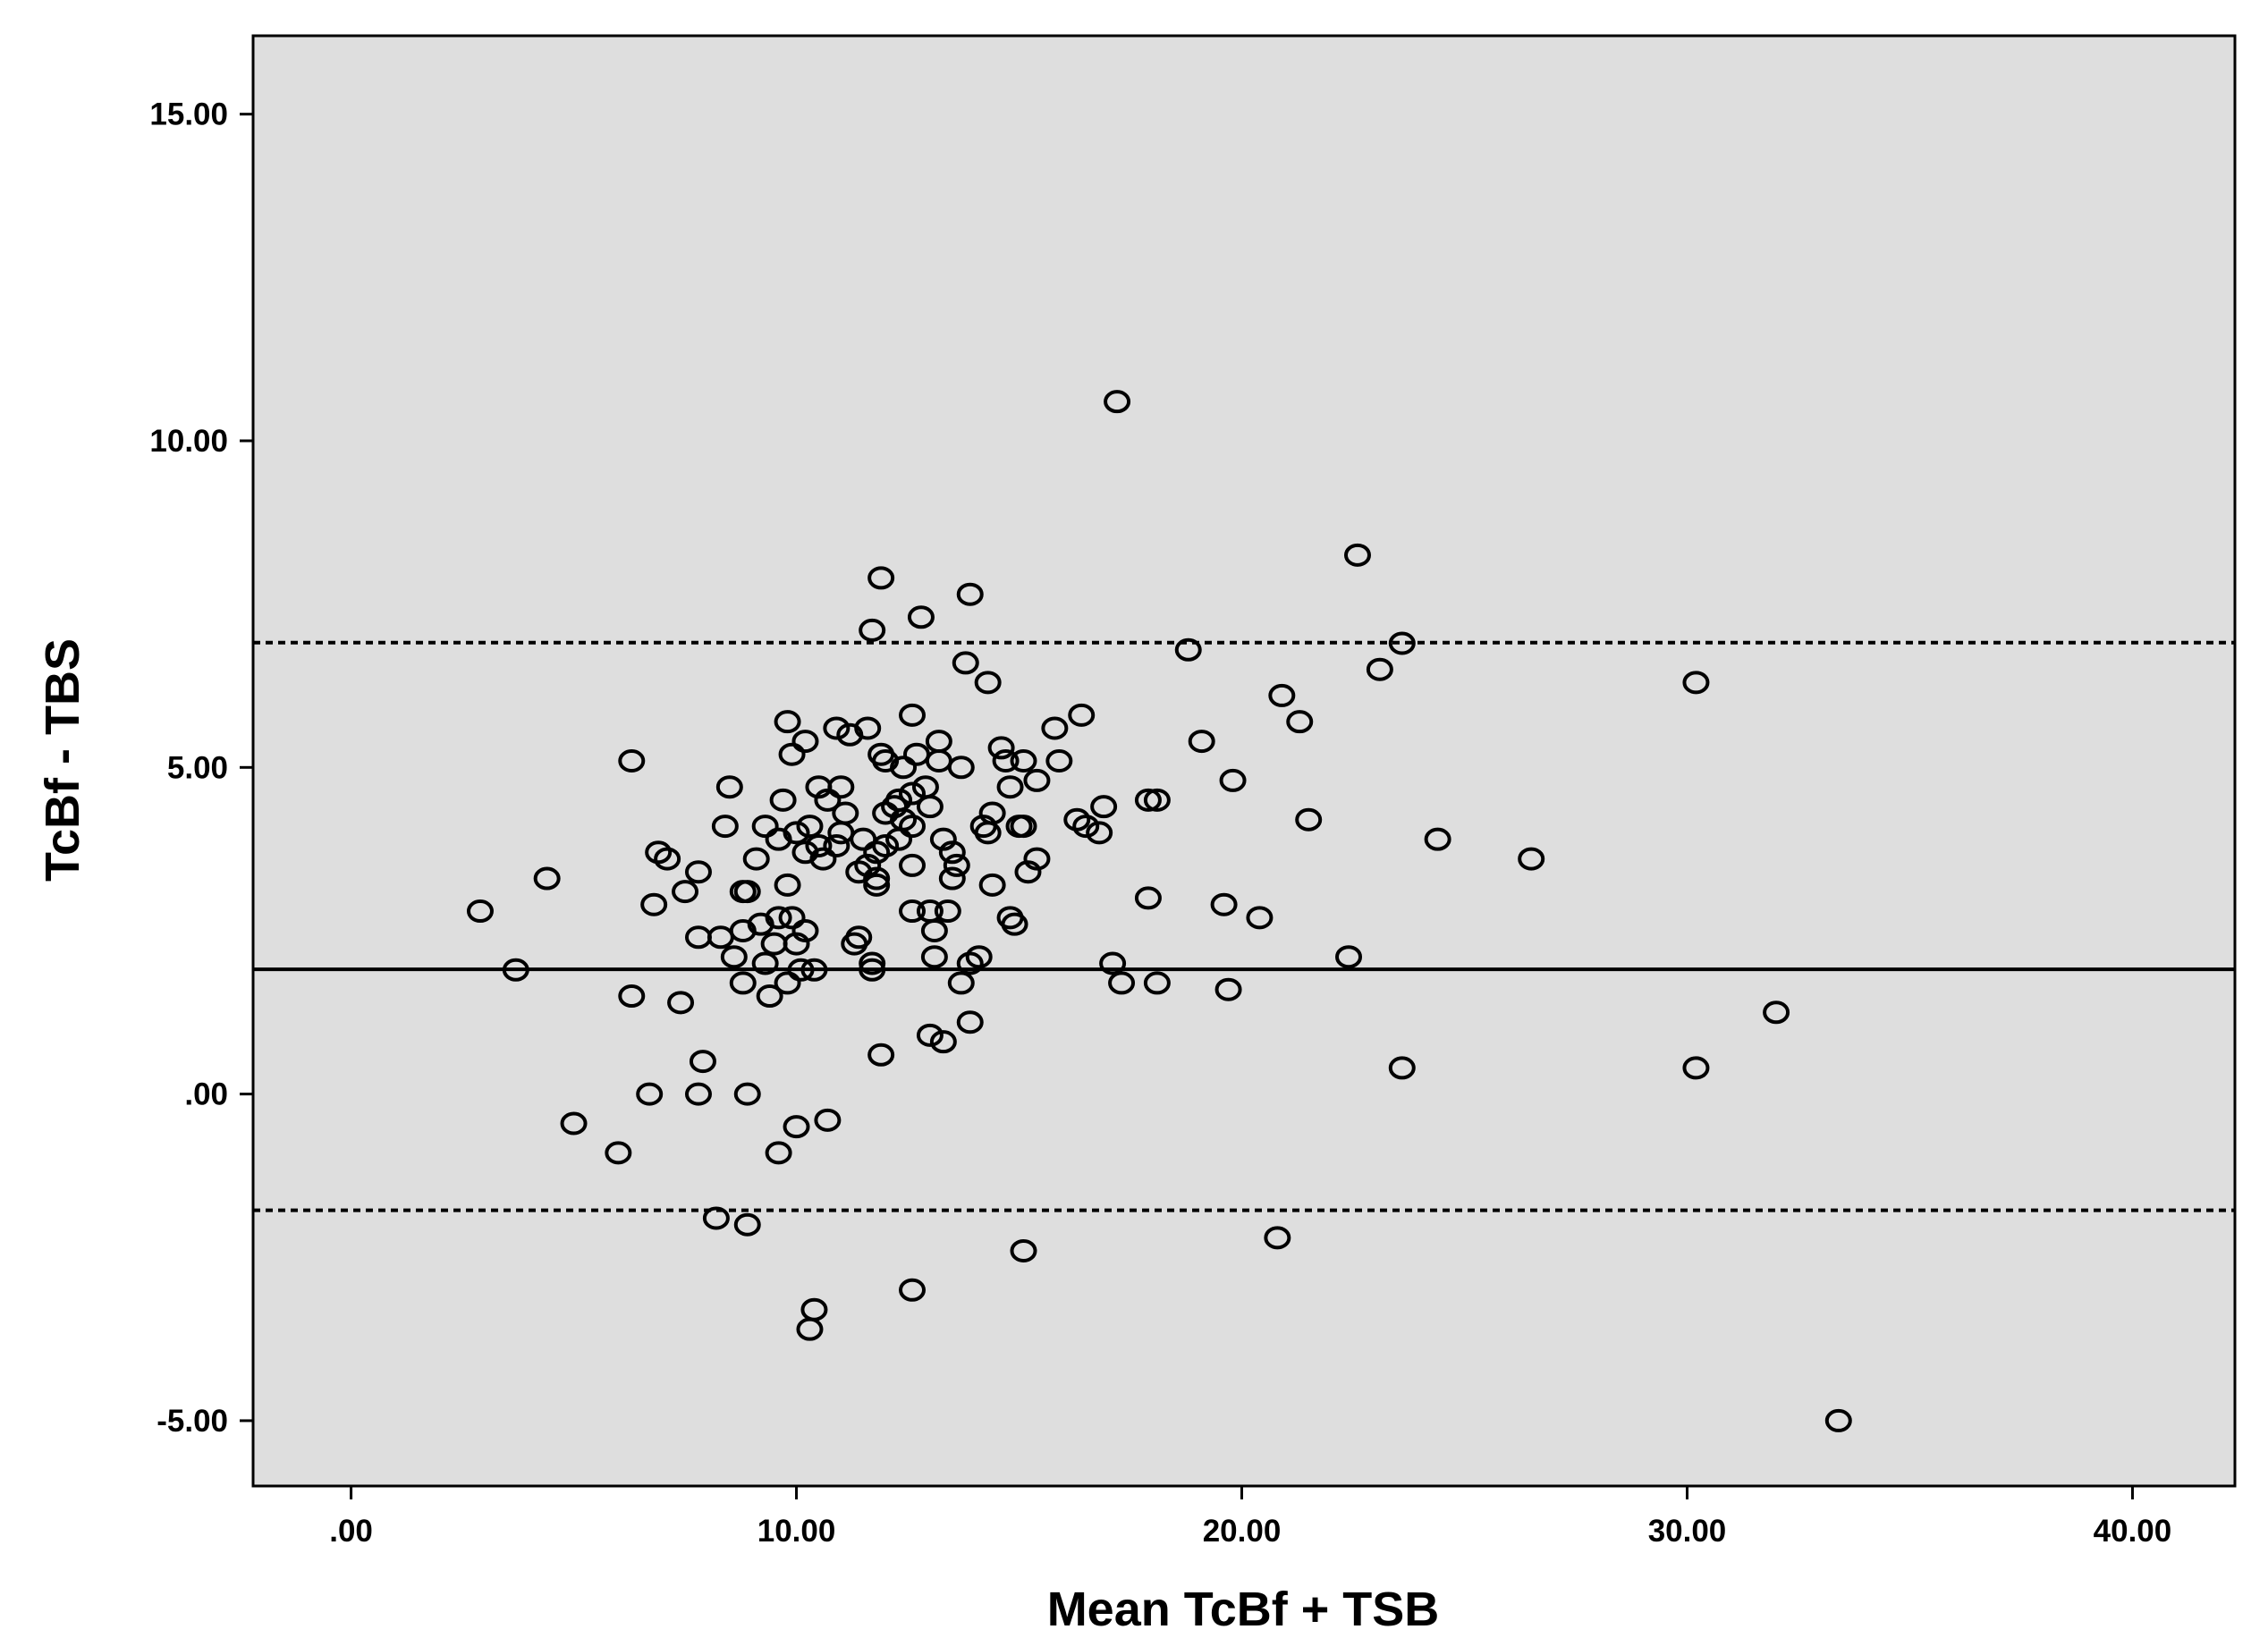 The width and height of the screenshot is (2268, 1638). Describe the element at coordinates (2133, 1531) in the screenshot. I see `x-tick-label: 40.00` at that location.